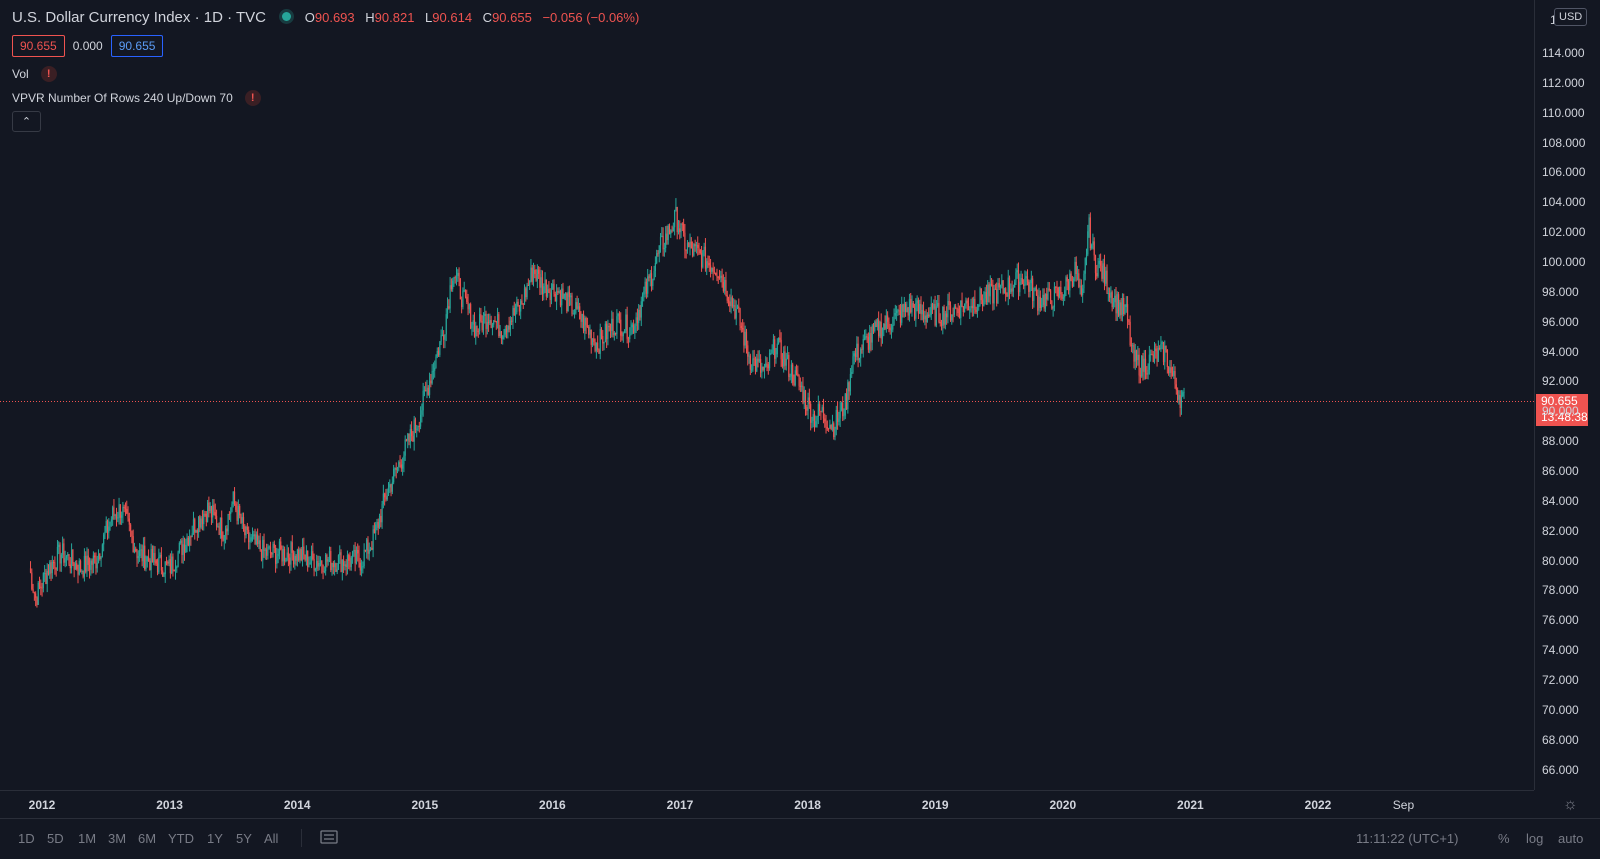 This screenshot has width=1600, height=859. Describe the element at coordinates (244, 838) in the screenshot. I see `timeframe-button-5y: 5Y` at that location.